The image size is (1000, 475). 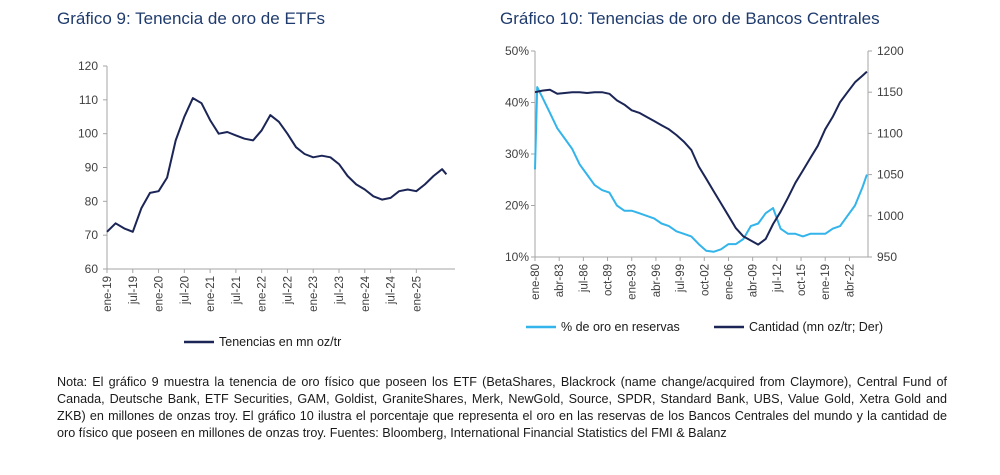 I want to click on chart9-x-tick-label: ene-25, so click(x=417, y=294).